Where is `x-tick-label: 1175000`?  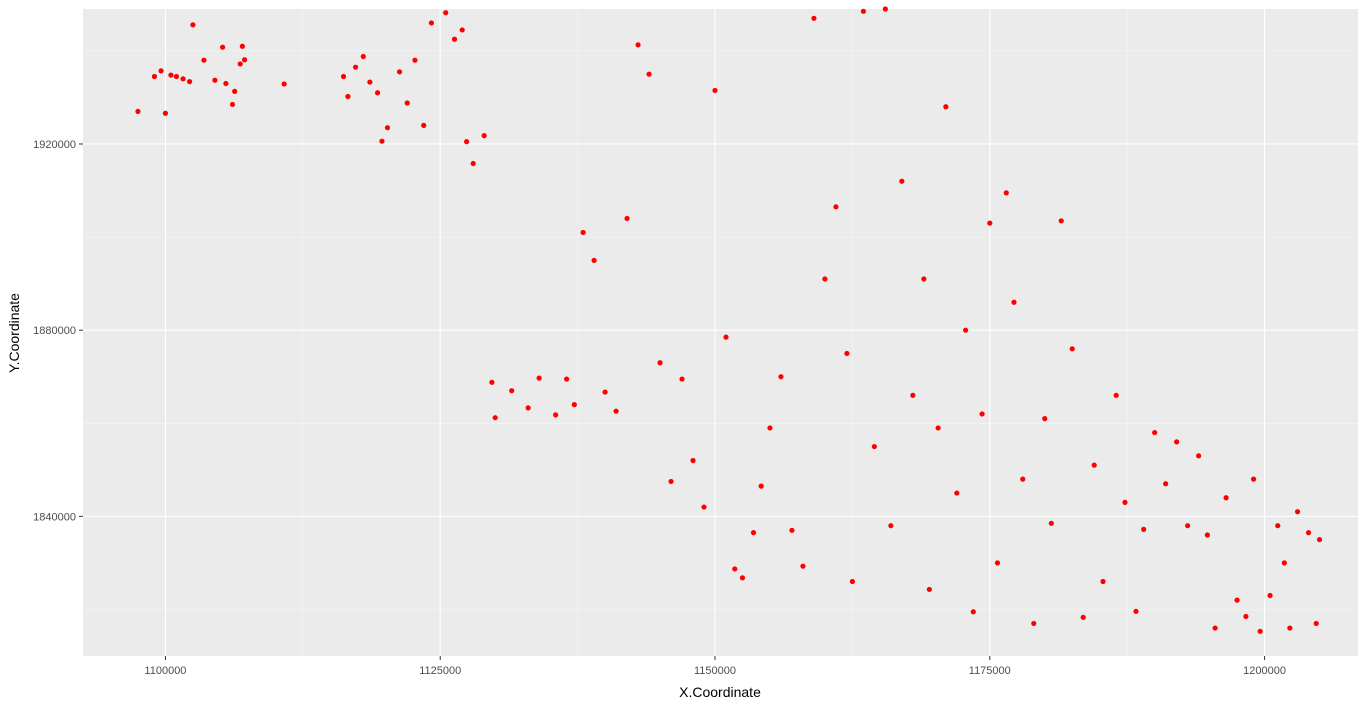
x-tick-label: 1175000 is located at coordinates (990, 671).